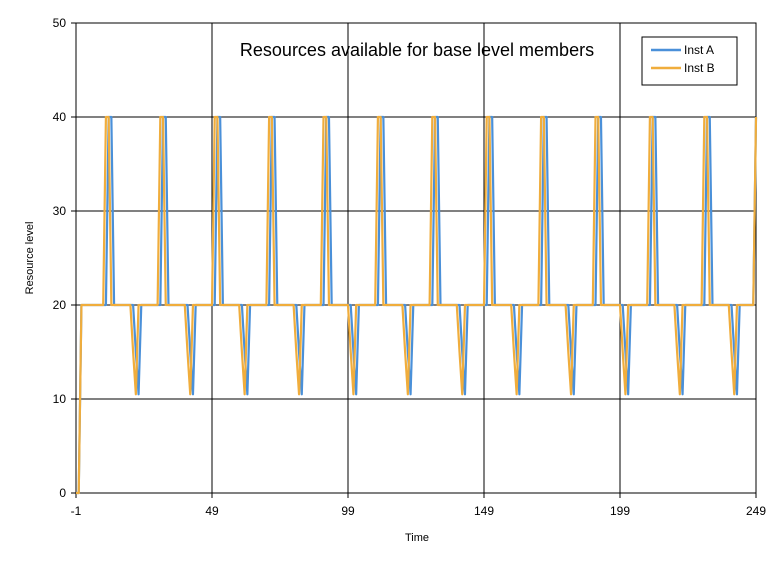 This screenshot has width=784, height=566. What do you see at coordinates (62, 493) in the screenshot?
I see `y-tick-label: 0` at bounding box center [62, 493].